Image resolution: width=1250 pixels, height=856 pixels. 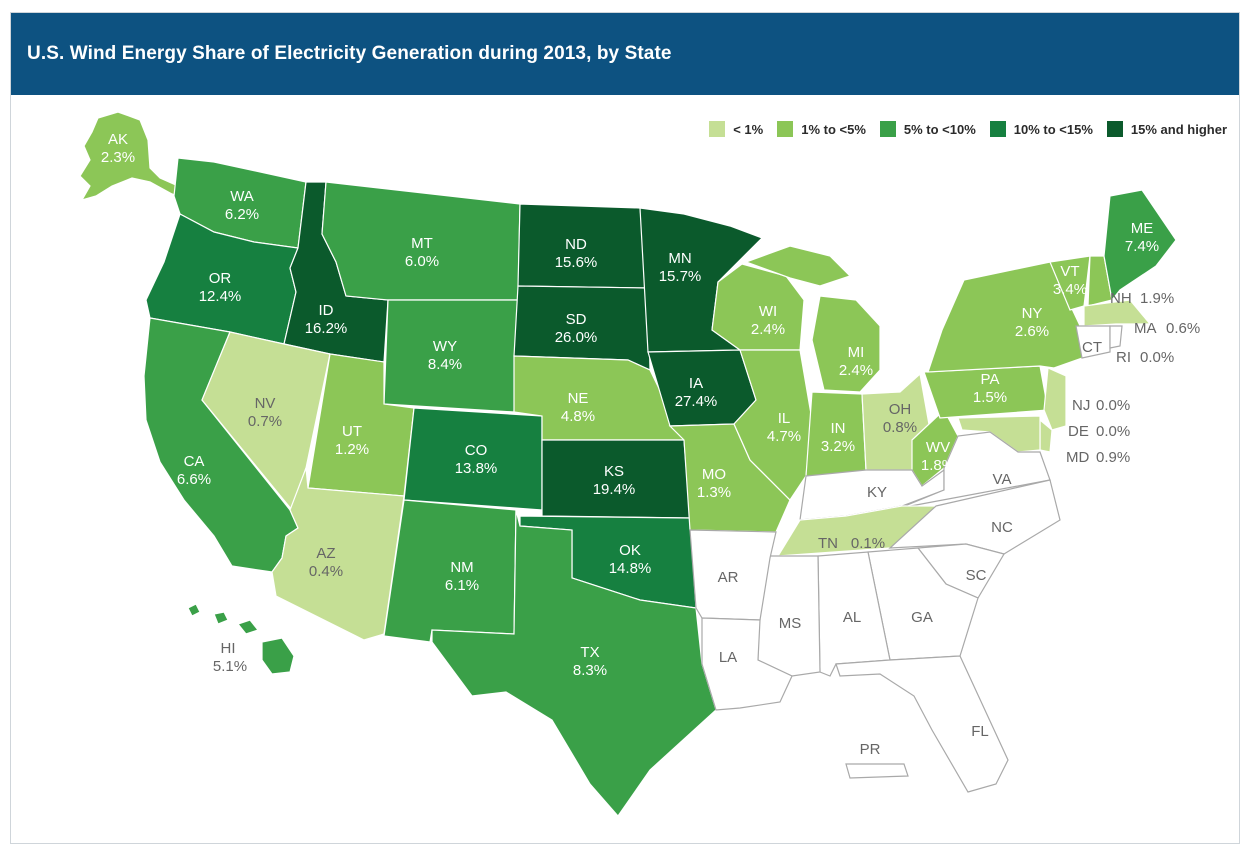 What do you see at coordinates (241, 639) in the screenshot?
I see `state-hi` at bounding box center [241, 639].